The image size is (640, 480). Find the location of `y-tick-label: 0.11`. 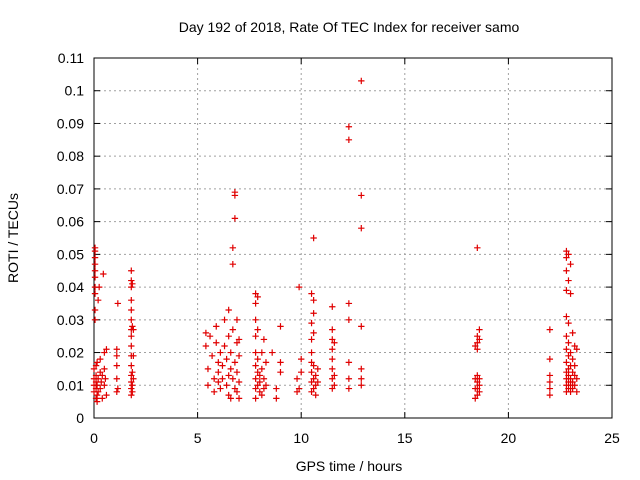

y-tick-label: 0.11 is located at coordinates (71, 58).